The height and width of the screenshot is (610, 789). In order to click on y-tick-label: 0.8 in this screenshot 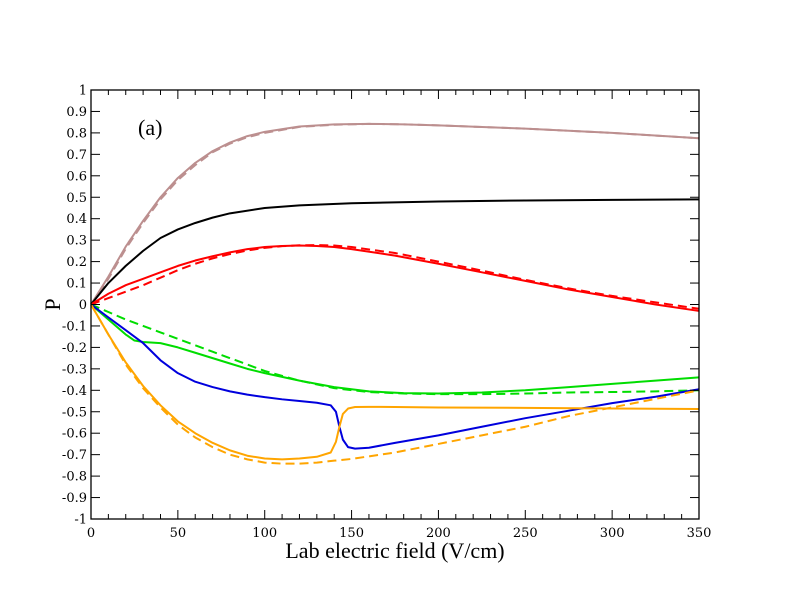, I will do `click(76, 133)`.